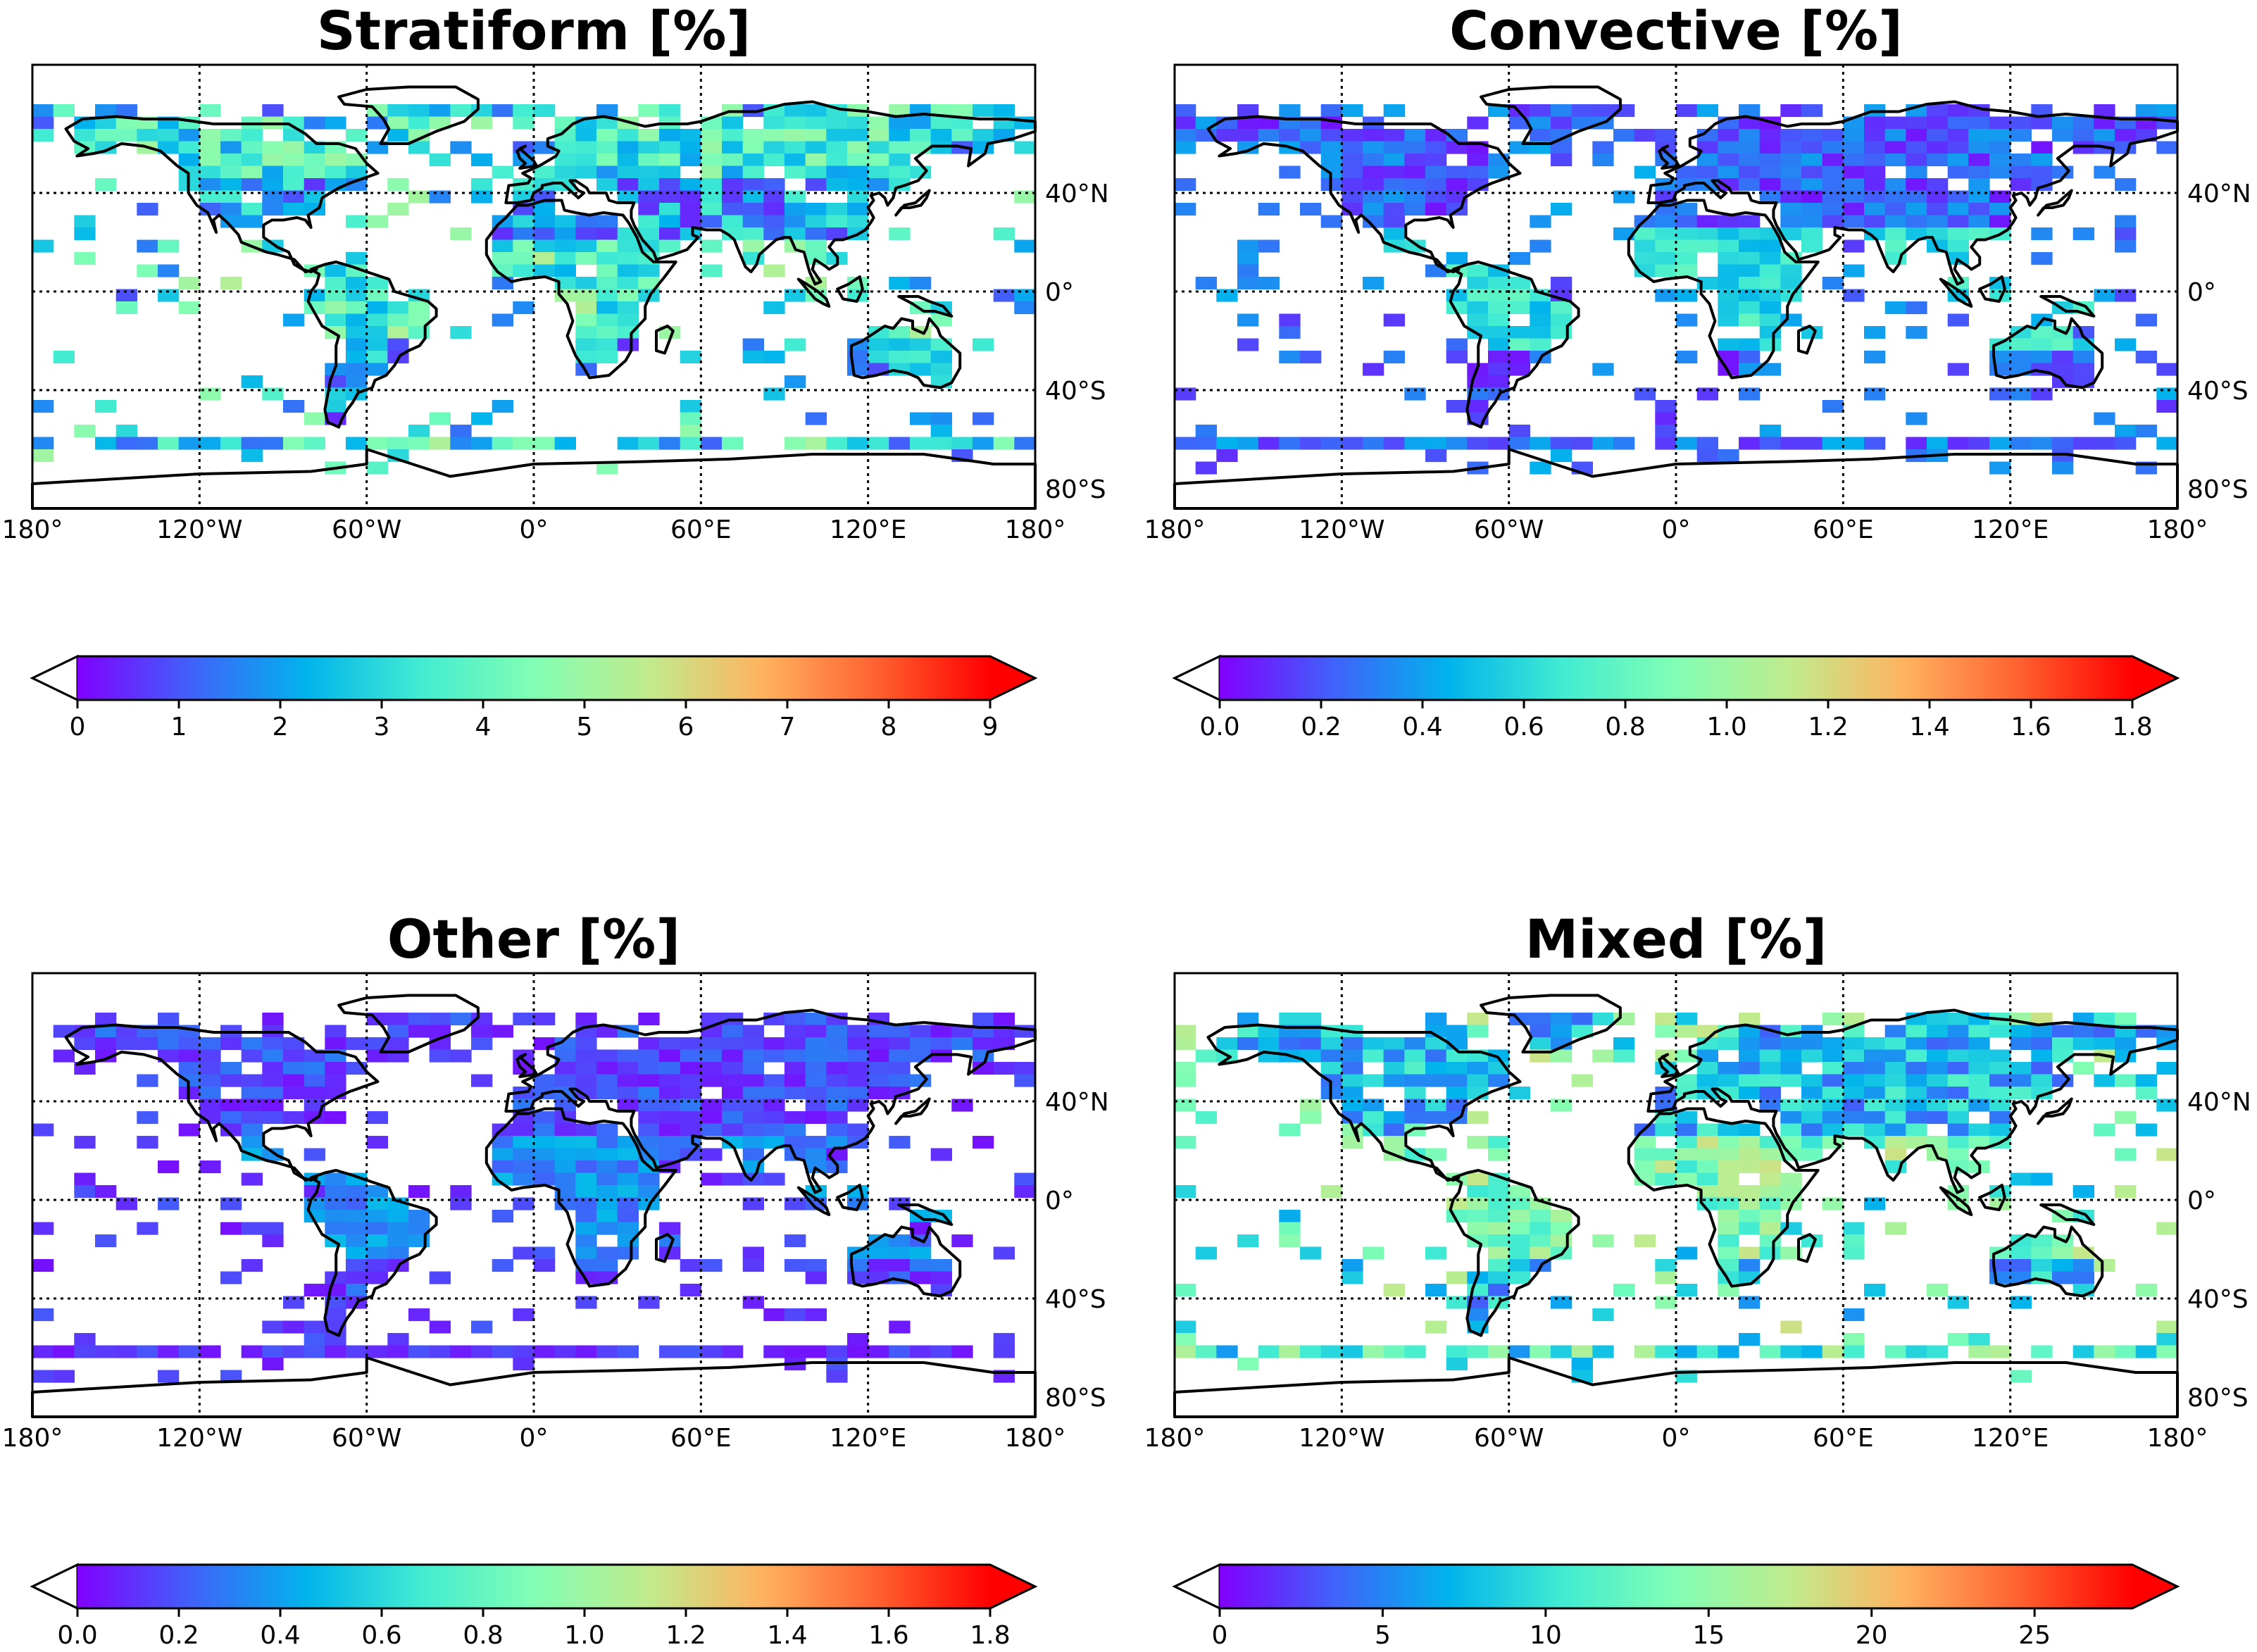  What do you see at coordinates (1059, 292) in the screenshot?
I see `latitude-tick-label: 0°` at bounding box center [1059, 292].